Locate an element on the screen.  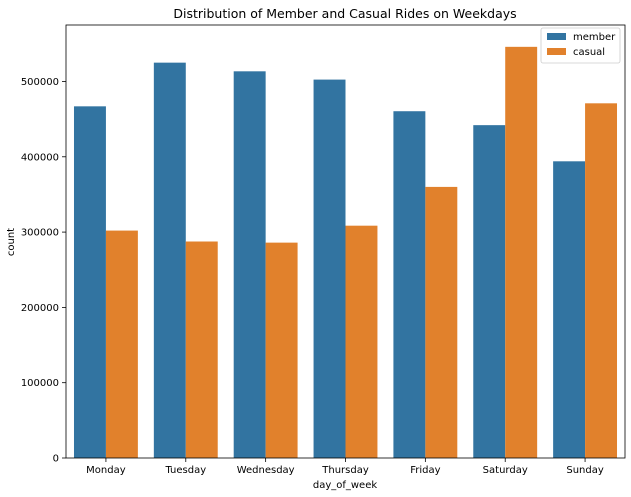
y-tick-label: 400000 is located at coordinates (40, 157).